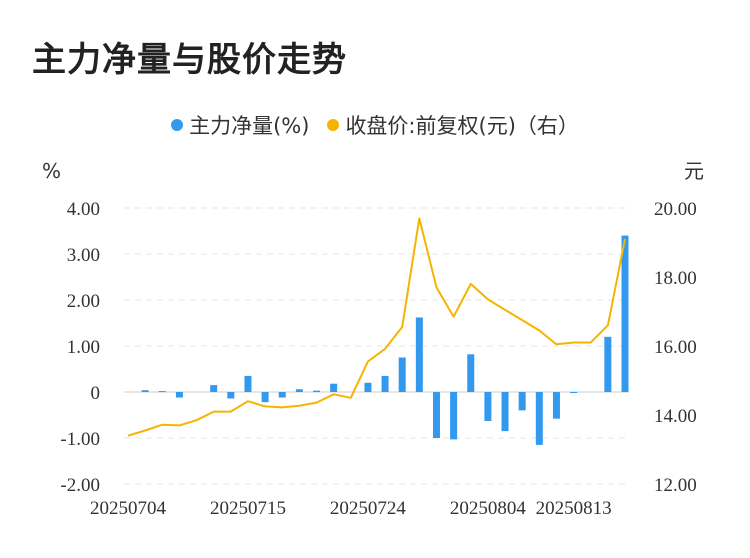 The width and height of the screenshot is (750, 558). Describe the element at coordinates (675, 485) in the screenshot. I see `right-tick-label: 12.00` at that location.